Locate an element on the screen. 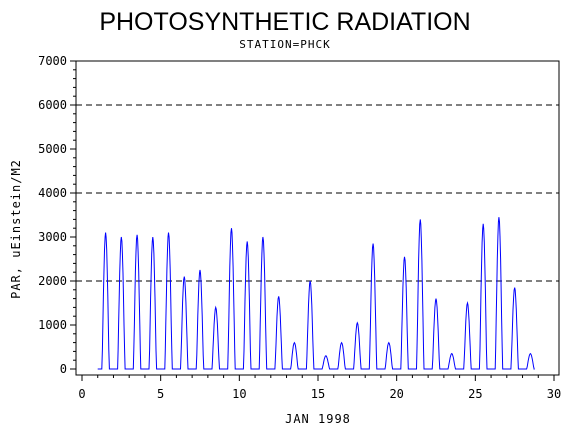  x-tick-label: 5 is located at coordinates (160, 394).